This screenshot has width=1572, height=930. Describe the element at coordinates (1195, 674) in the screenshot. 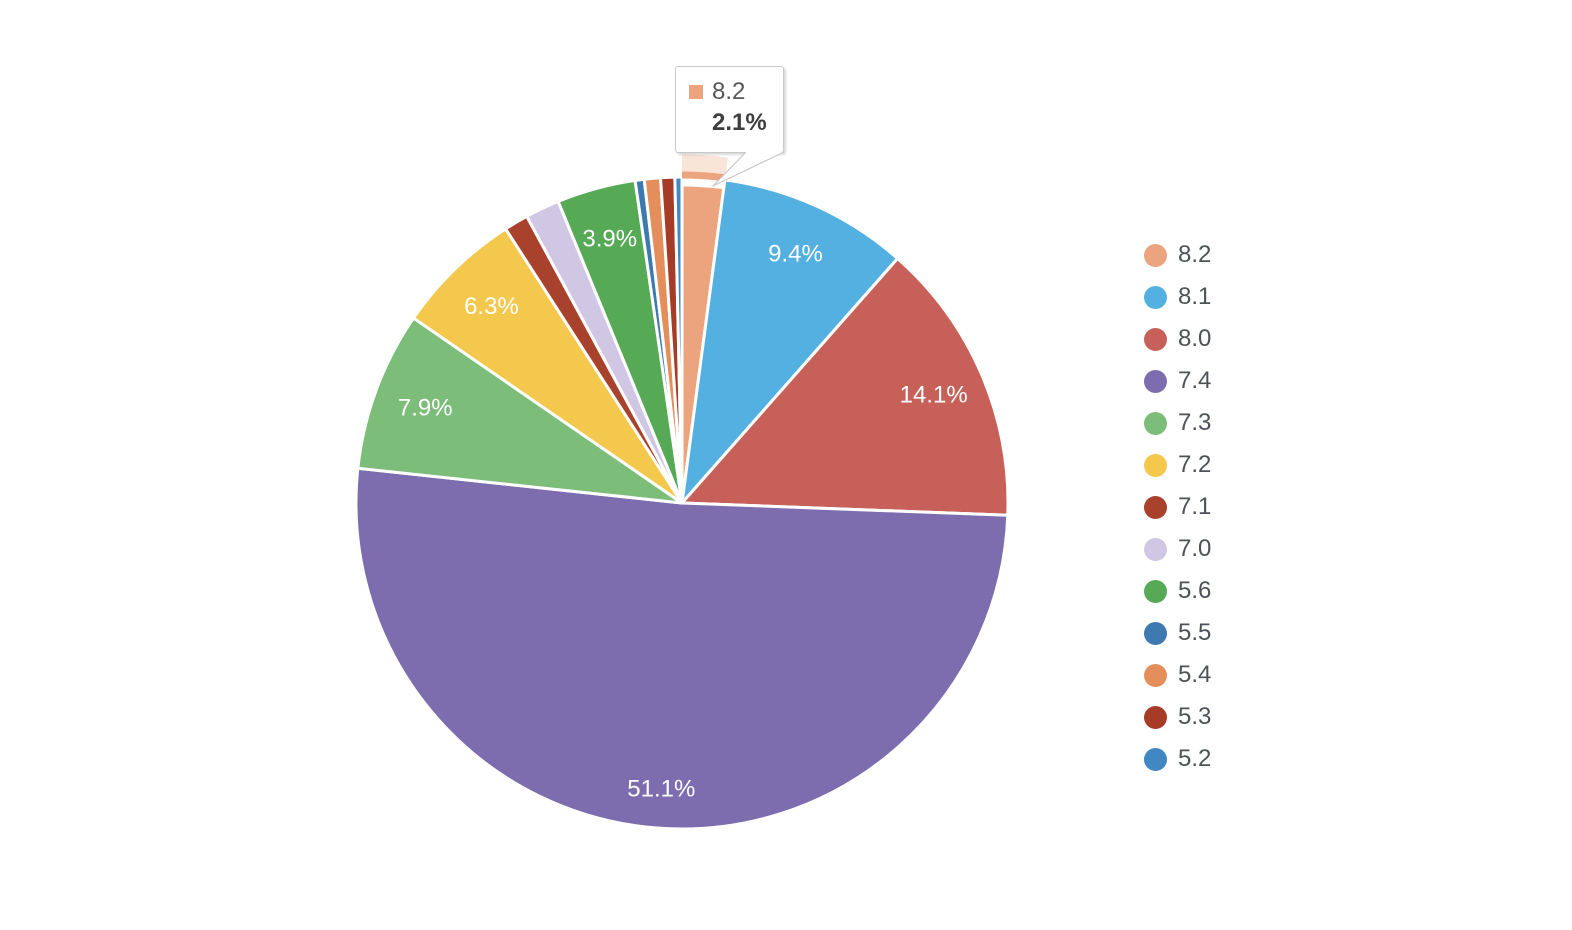

I see `legend-label: 5.4` at that location.